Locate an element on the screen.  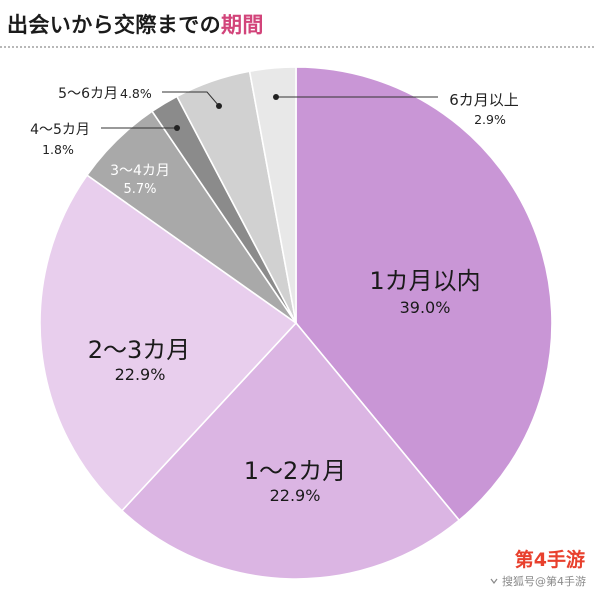
leader-lines is located at coordinates (269, 111).